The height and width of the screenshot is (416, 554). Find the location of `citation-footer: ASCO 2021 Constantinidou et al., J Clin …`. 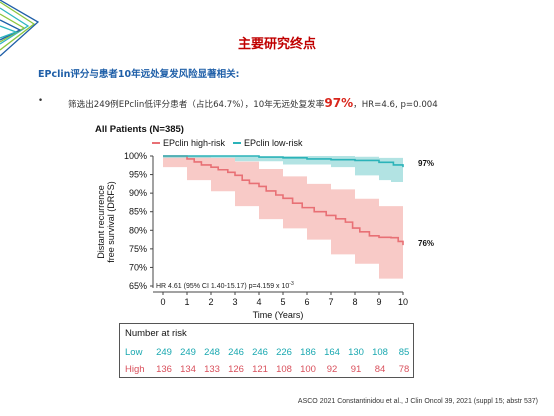

citation-footer: ASCO 2021 Constantinidou et al., J Clin … is located at coordinates (417, 401).